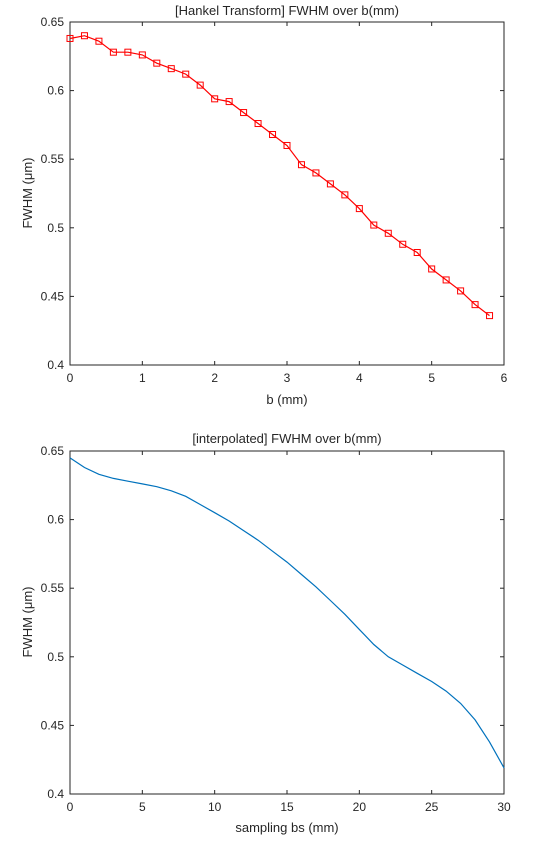  What do you see at coordinates (504, 807) in the screenshot?
I see `x-tick-label: 30` at bounding box center [504, 807].